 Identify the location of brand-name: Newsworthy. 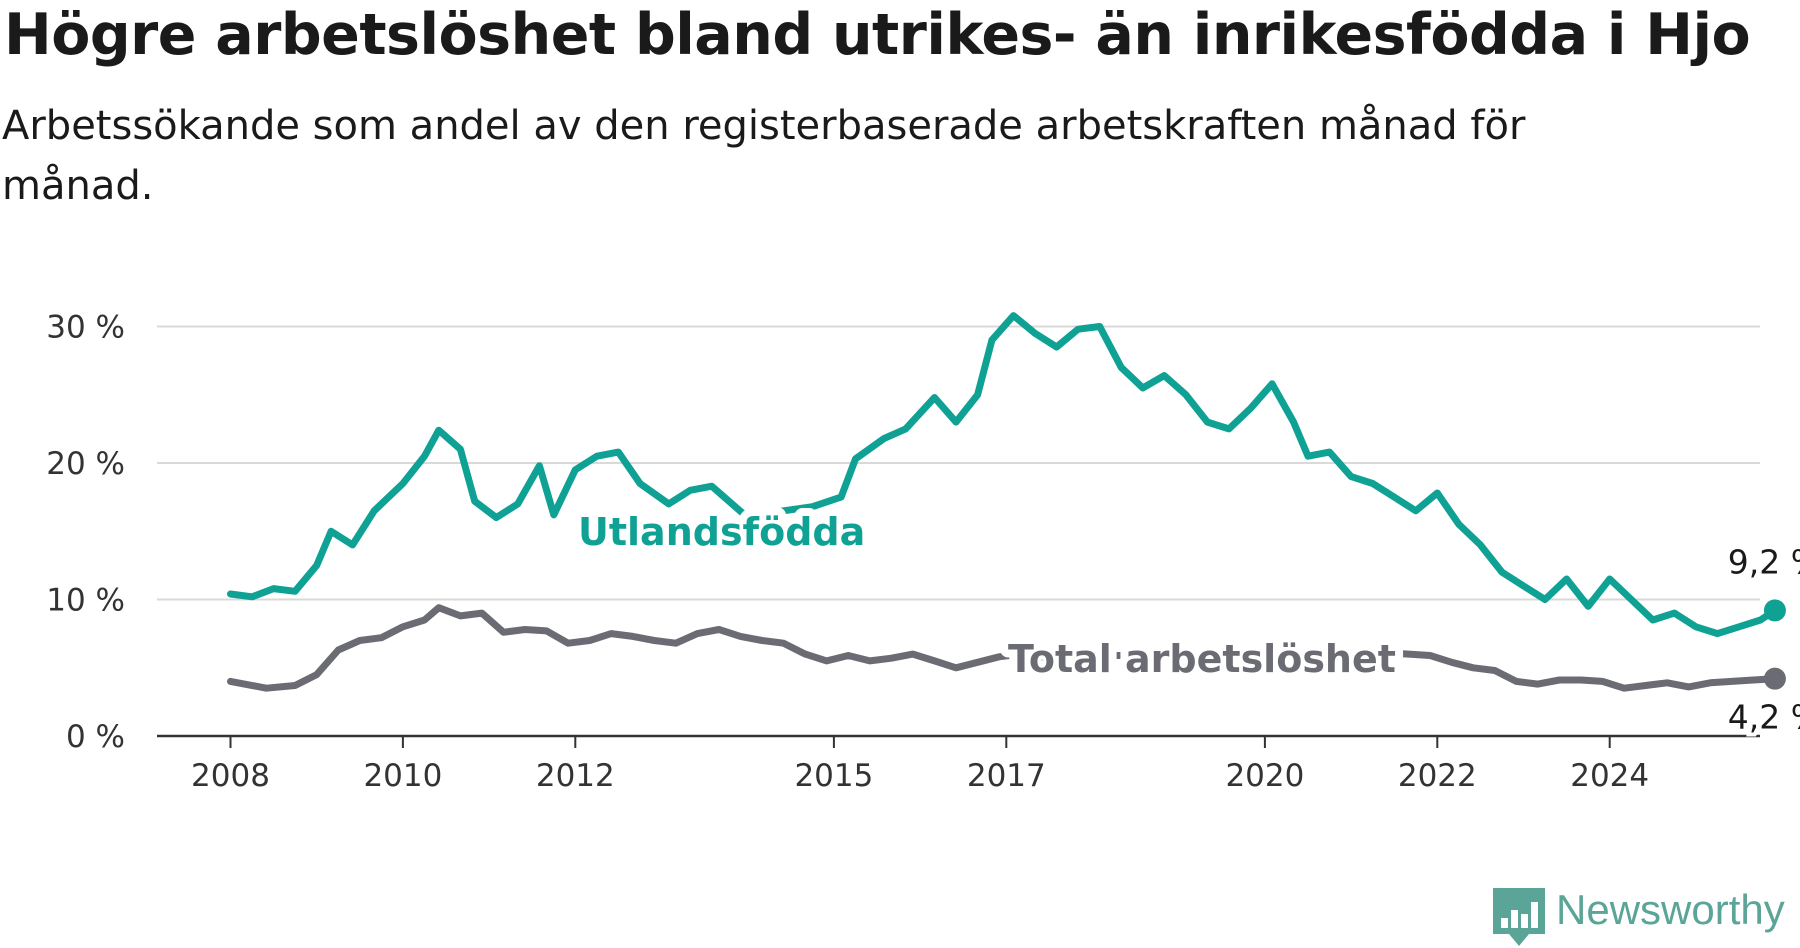
(1670, 909).